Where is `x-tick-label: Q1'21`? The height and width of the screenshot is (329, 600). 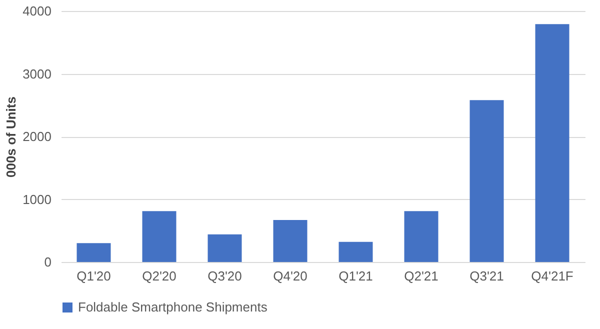
x-tick-label: Q1'21 is located at coordinates (355, 276).